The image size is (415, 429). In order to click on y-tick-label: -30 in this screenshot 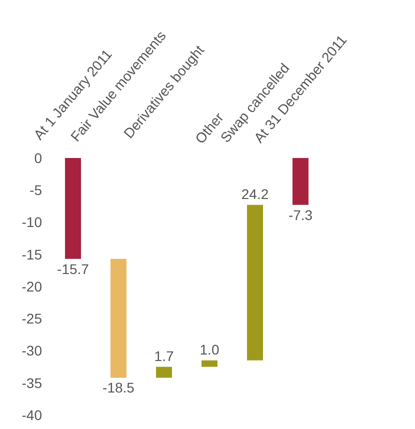, I will do `click(32, 350)`.